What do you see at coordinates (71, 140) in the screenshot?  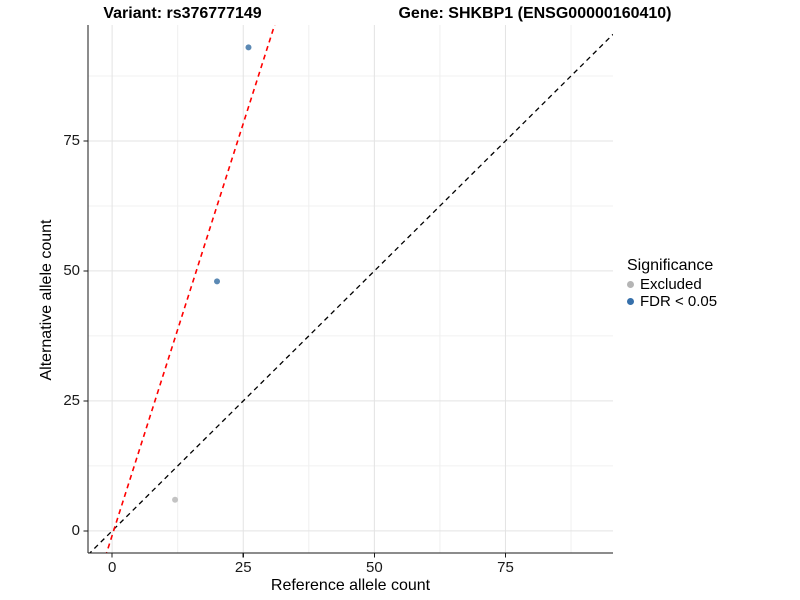 I see `y-tick-label: 75` at bounding box center [71, 140].